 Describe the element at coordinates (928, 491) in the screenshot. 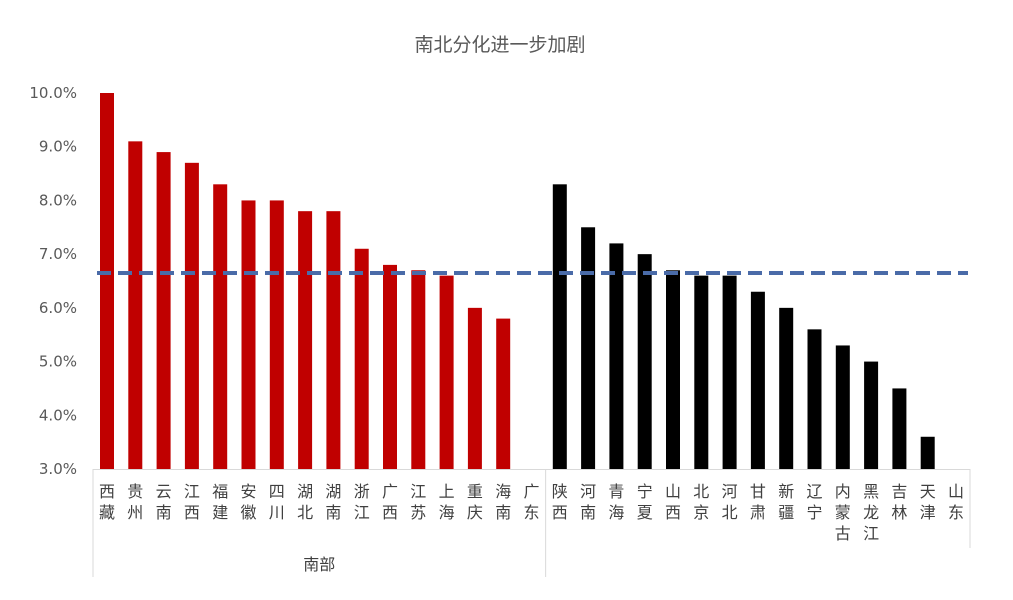

I see `x-tick-label: 天` at that location.